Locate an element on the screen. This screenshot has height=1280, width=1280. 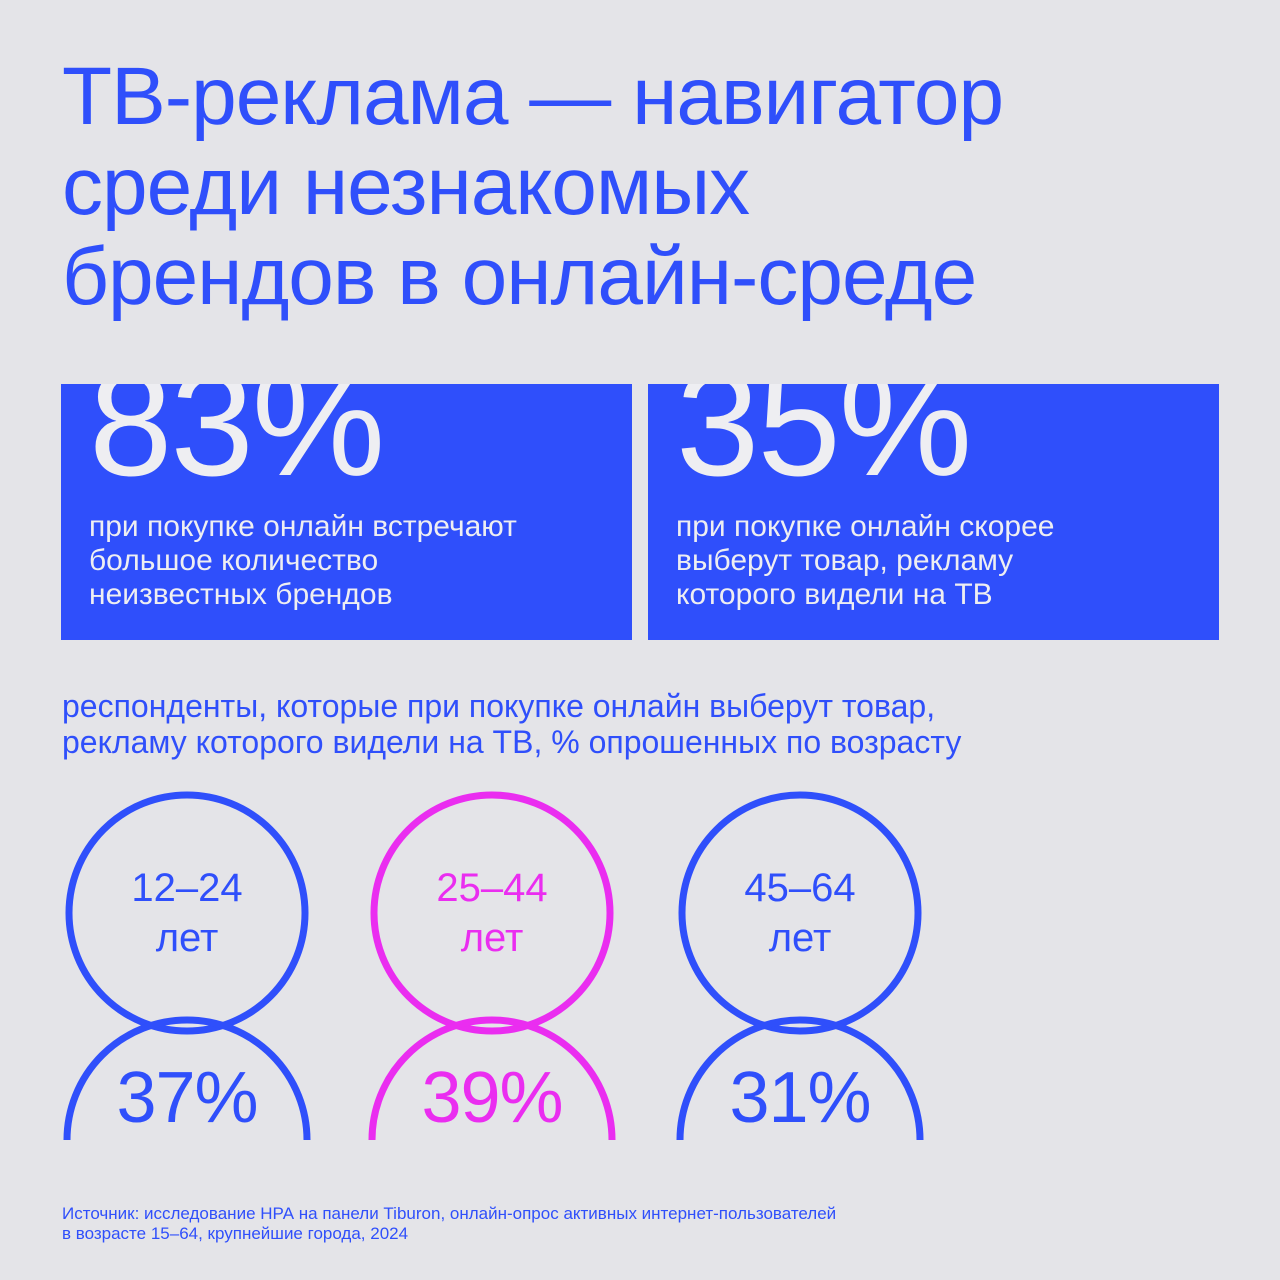
stat-description-line: большое количество is located at coordinates (234, 560).